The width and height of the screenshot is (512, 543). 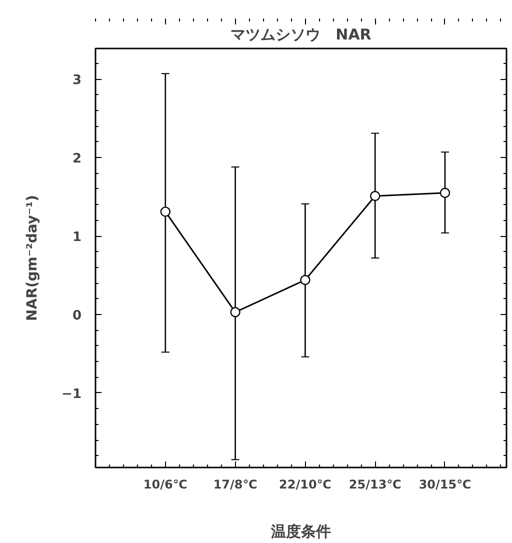 What do you see at coordinates (77, 316) in the screenshot?
I see `y-tick-label: 0` at bounding box center [77, 316].